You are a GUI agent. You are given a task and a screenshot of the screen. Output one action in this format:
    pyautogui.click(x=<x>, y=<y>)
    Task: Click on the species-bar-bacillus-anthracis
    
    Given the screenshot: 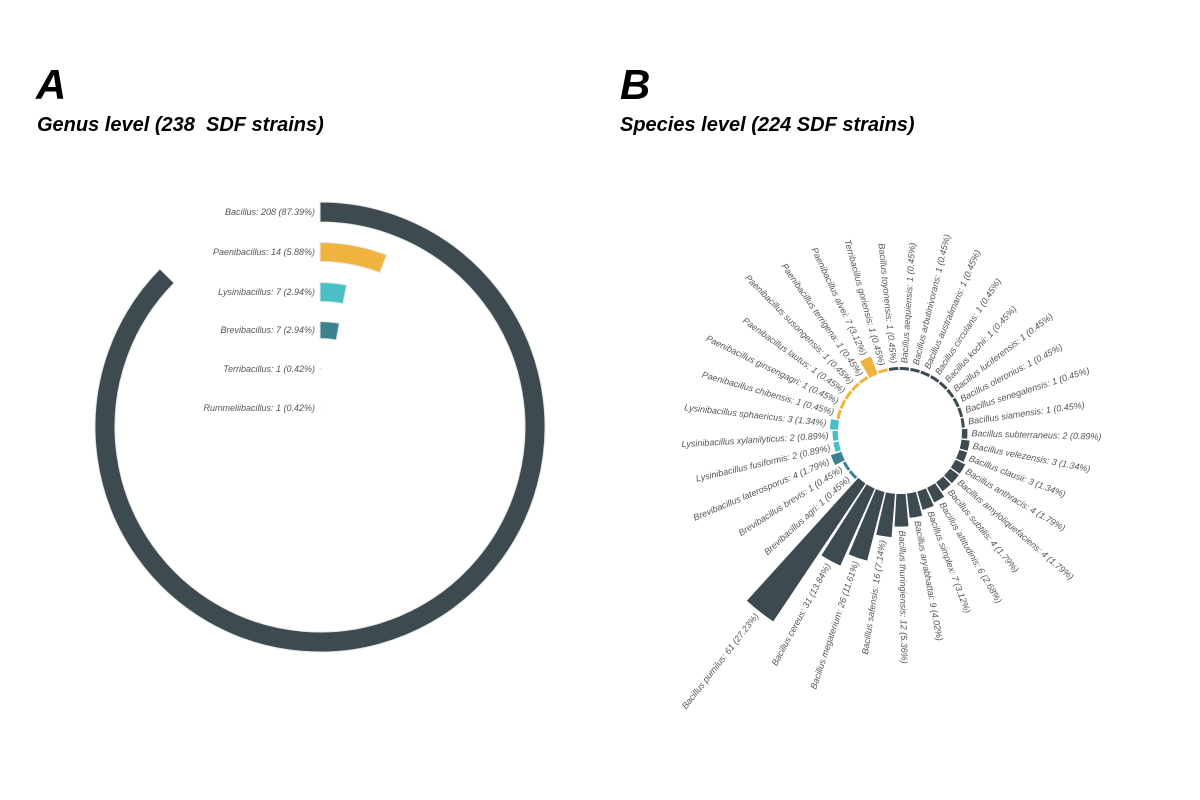 What is the action you would take?
    pyautogui.click(x=958, y=466)
    